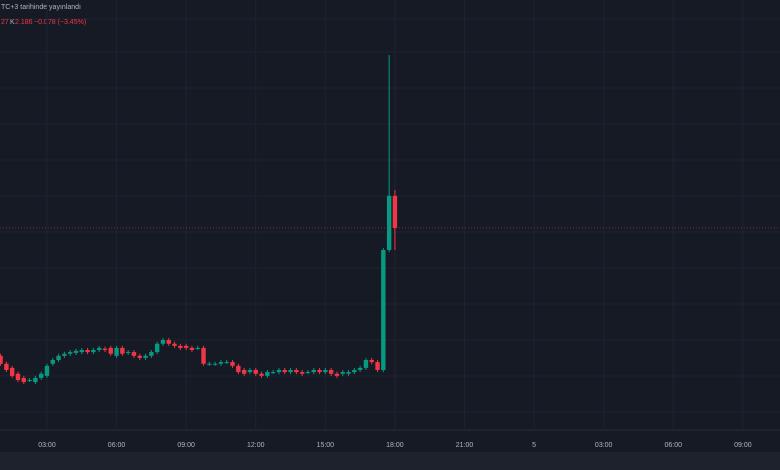 This screenshot has height=470, width=780. I want to click on x-tick-label: 15:00, so click(326, 445).